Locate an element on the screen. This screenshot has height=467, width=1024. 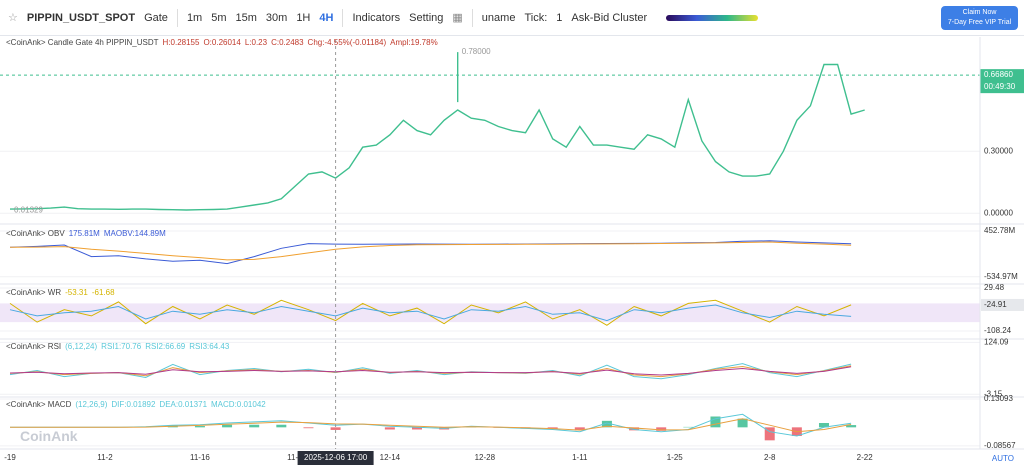
y-tick-label: 0.13093 is located at coordinates (998, 398).